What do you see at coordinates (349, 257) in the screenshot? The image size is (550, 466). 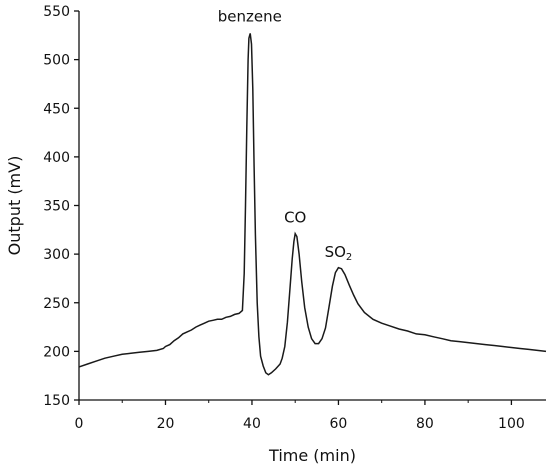 I see `peak-label-subscript: 2` at bounding box center [349, 257].